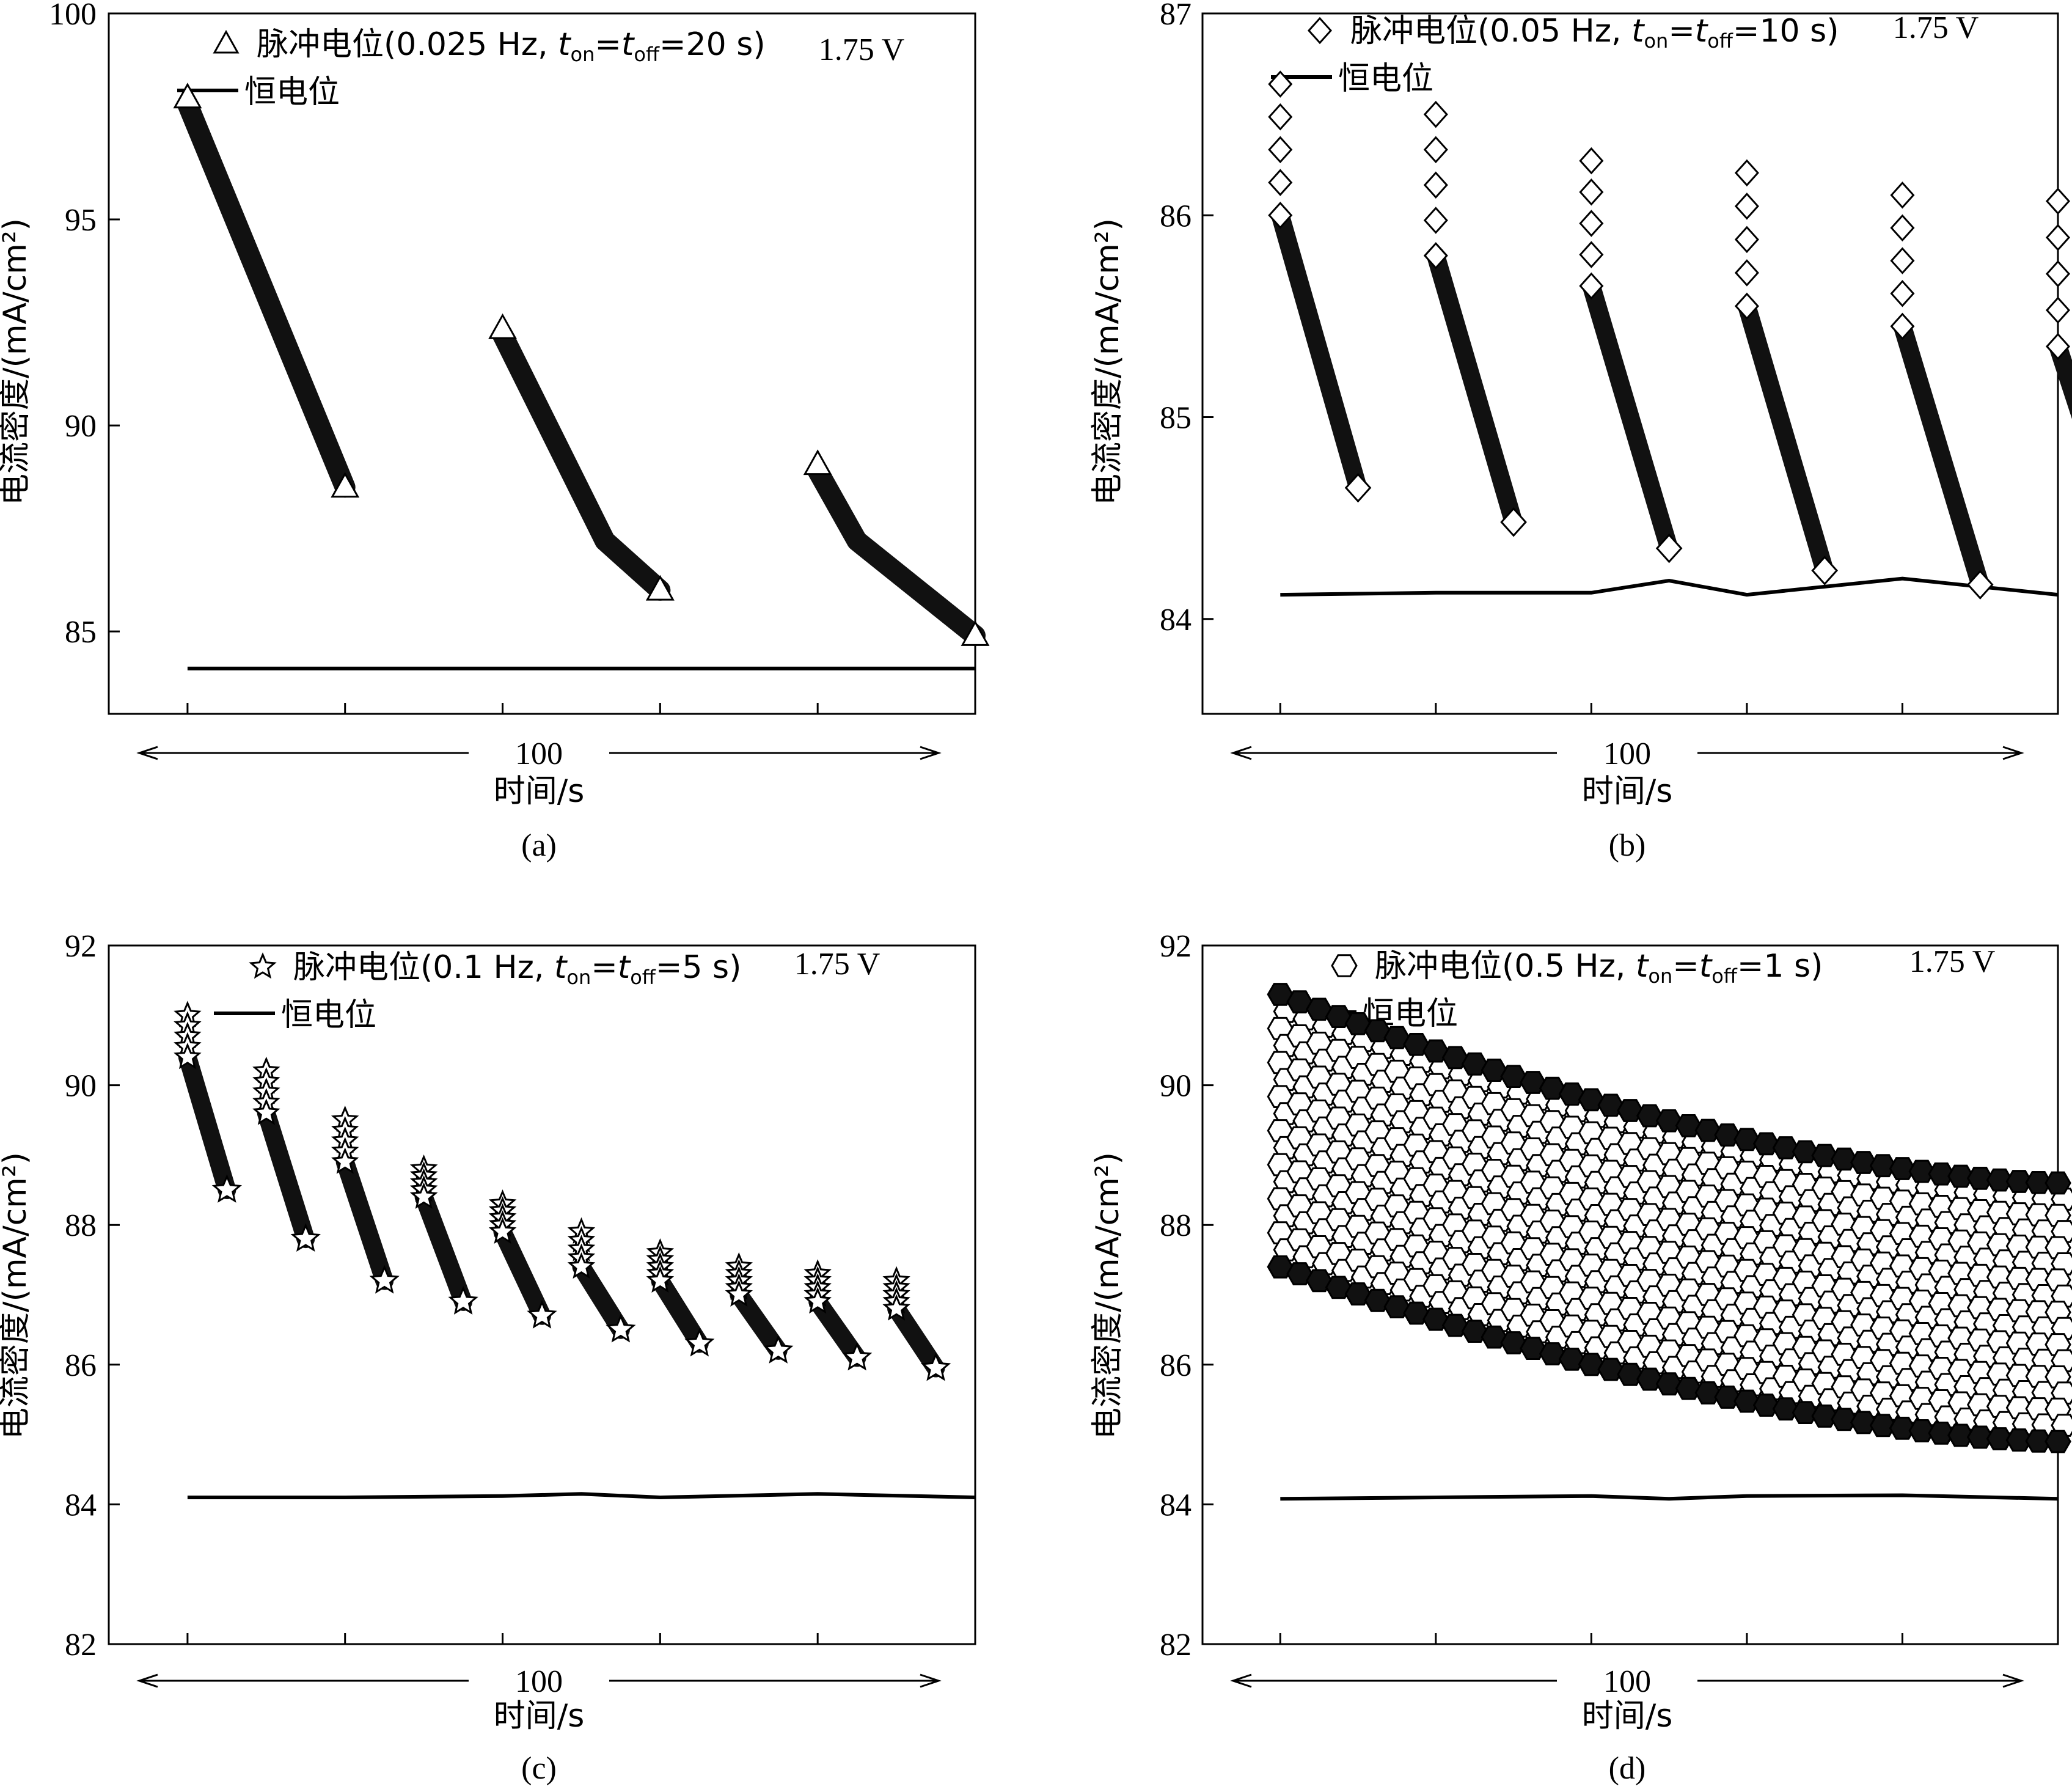  What do you see at coordinates (1627, 1768) in the screenshot?
I see `panel-label: (d)` at bounding box center [1627, 1768].